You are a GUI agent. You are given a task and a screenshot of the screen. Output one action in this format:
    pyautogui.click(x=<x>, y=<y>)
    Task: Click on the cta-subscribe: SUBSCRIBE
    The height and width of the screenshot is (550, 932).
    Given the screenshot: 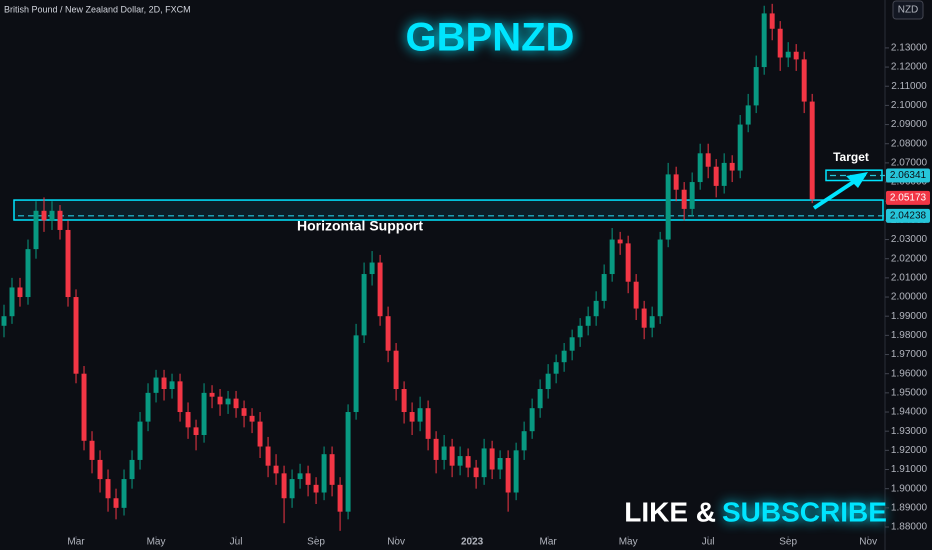 What is the action you would take?
    pyautogui.click(x=804, y=511)
    